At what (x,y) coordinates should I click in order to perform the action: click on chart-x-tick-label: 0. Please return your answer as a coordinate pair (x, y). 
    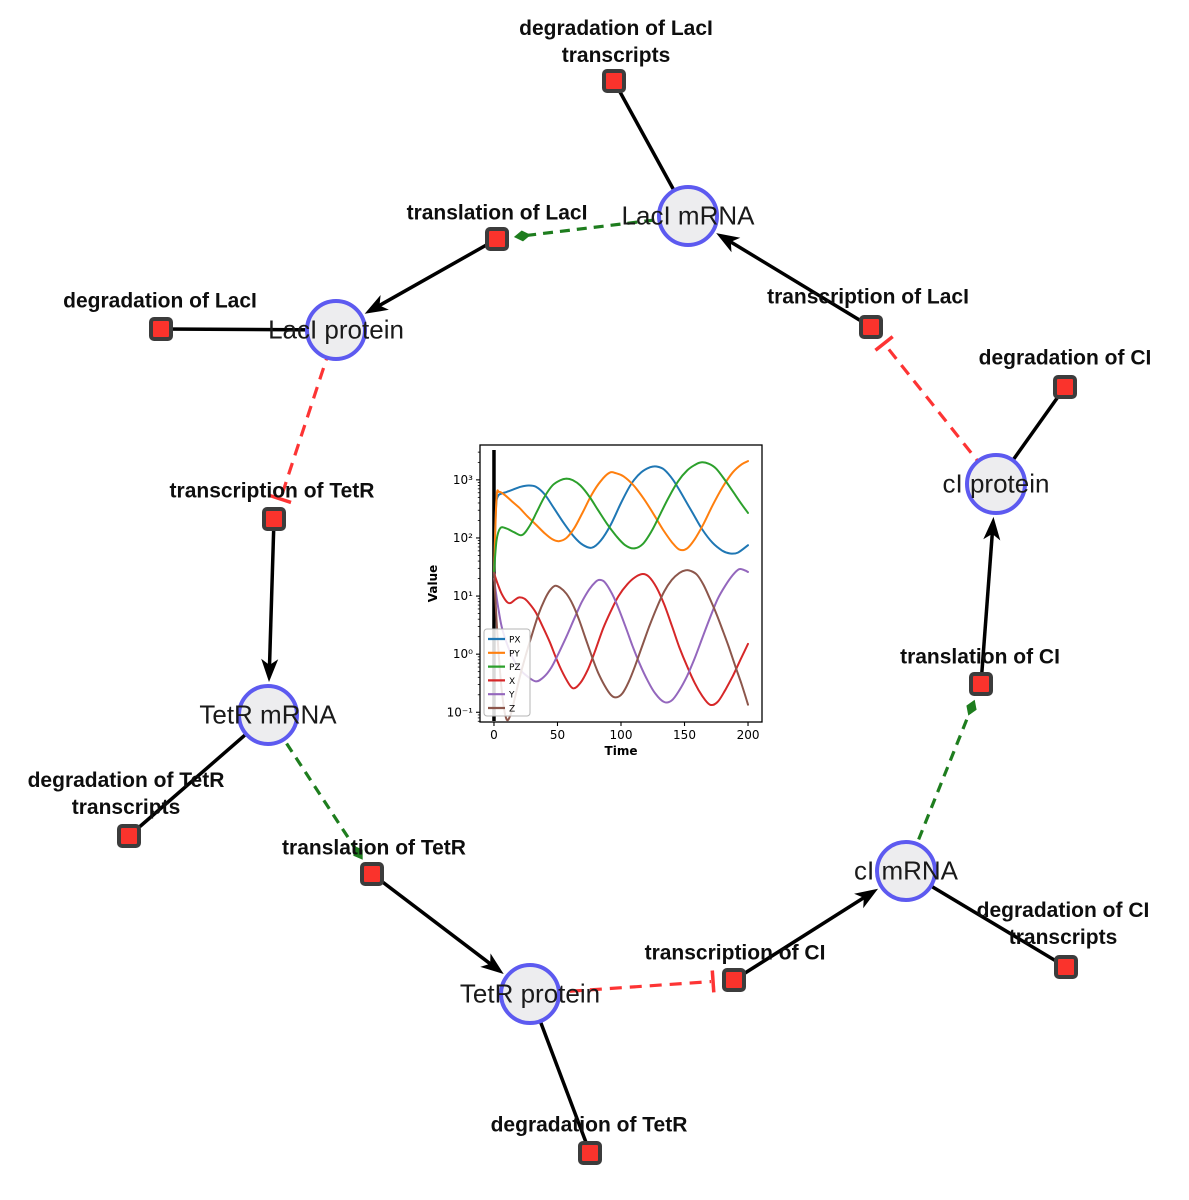
    Looking at the image, I should click on (494, 735).